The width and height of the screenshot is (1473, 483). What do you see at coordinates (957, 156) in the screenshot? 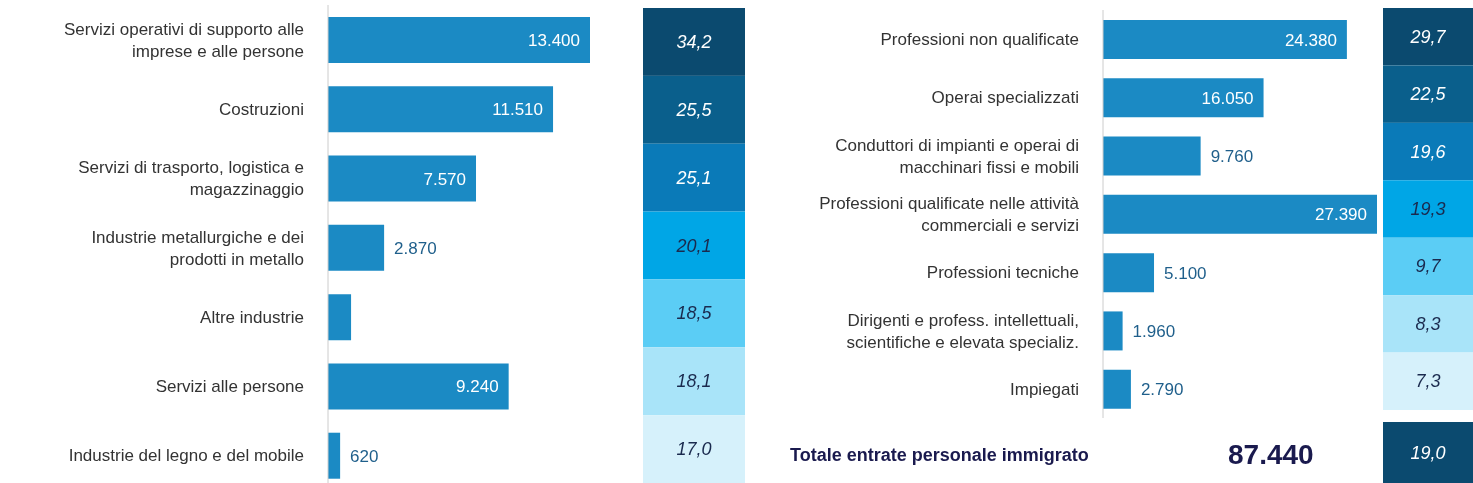
I see `y-tick-label: Conduttori di impianti e operai di macchinari fissi e mobili` at bounding box center [957, 156].